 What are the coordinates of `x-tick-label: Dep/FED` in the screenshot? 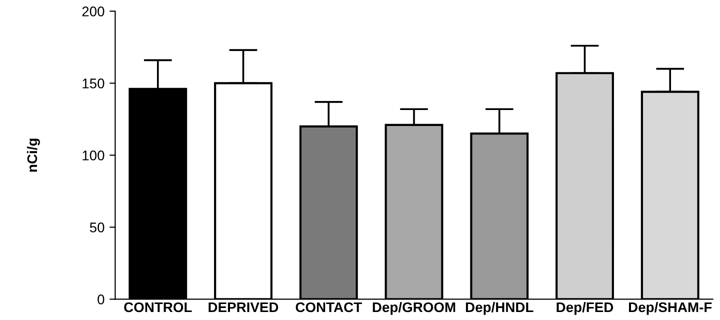 It's located at (585, 308).